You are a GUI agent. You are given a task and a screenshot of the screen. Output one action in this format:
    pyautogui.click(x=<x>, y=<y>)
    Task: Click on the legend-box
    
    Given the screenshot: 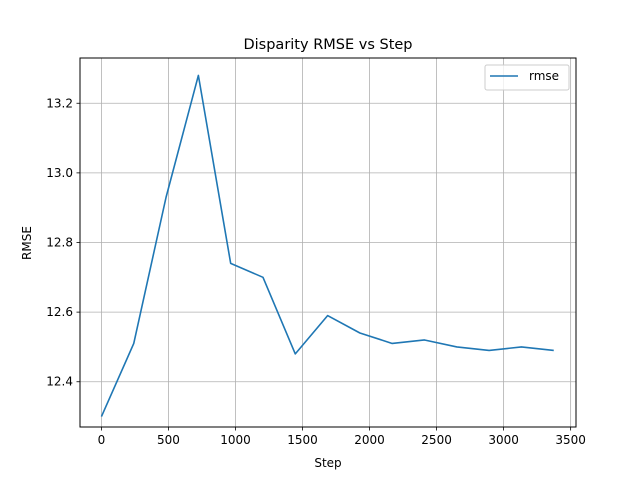 What is the action you would take?
    pyautogui.click(x=527, y=77)
    